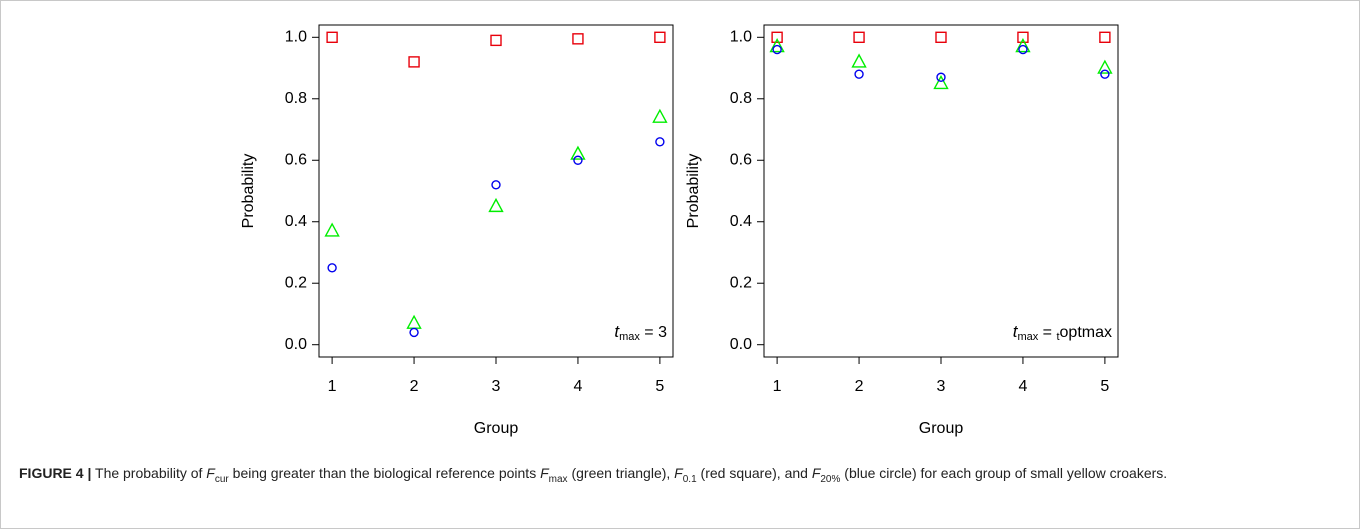  Describe the element at coordinates (221, 479) in the screenshot. I see `caption-text: cur` at that location.